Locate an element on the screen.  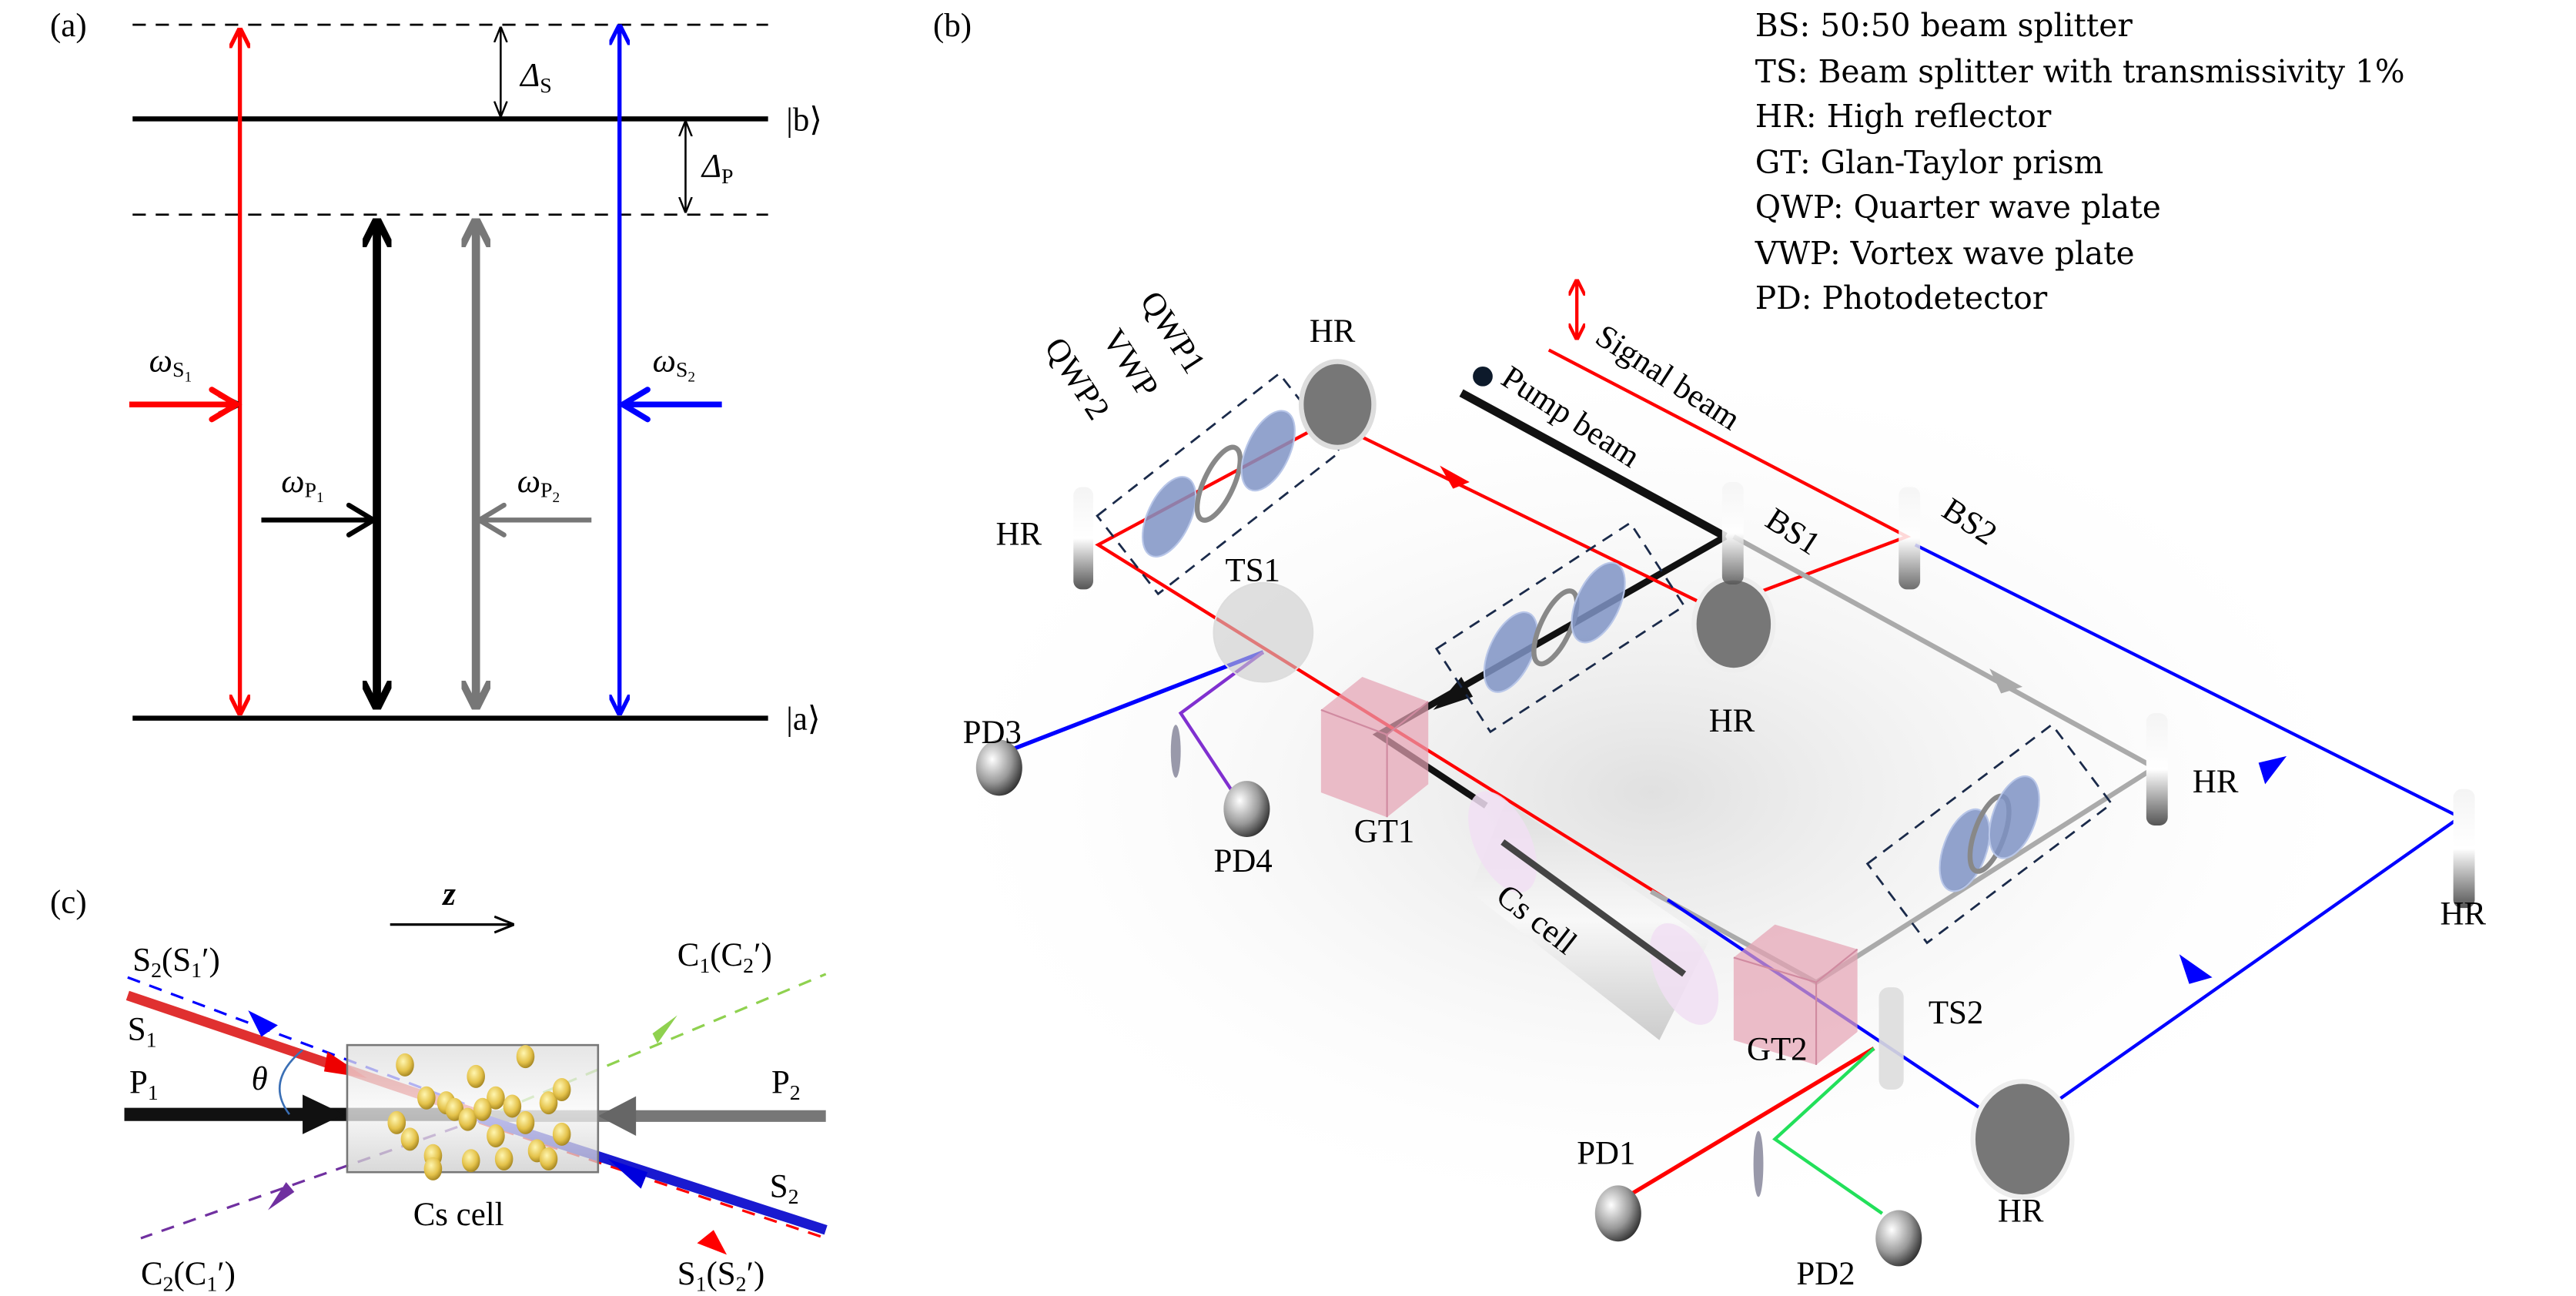
c2-output-arrowhead is located at coordinates (281, 1196).